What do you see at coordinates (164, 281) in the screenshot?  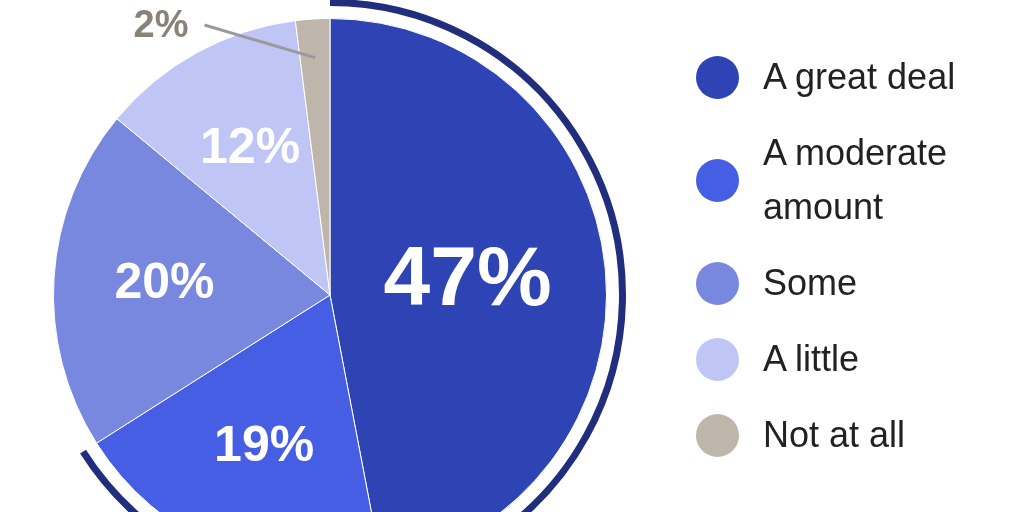 I see `data-label: 20%` at bounding box center [164, 281].